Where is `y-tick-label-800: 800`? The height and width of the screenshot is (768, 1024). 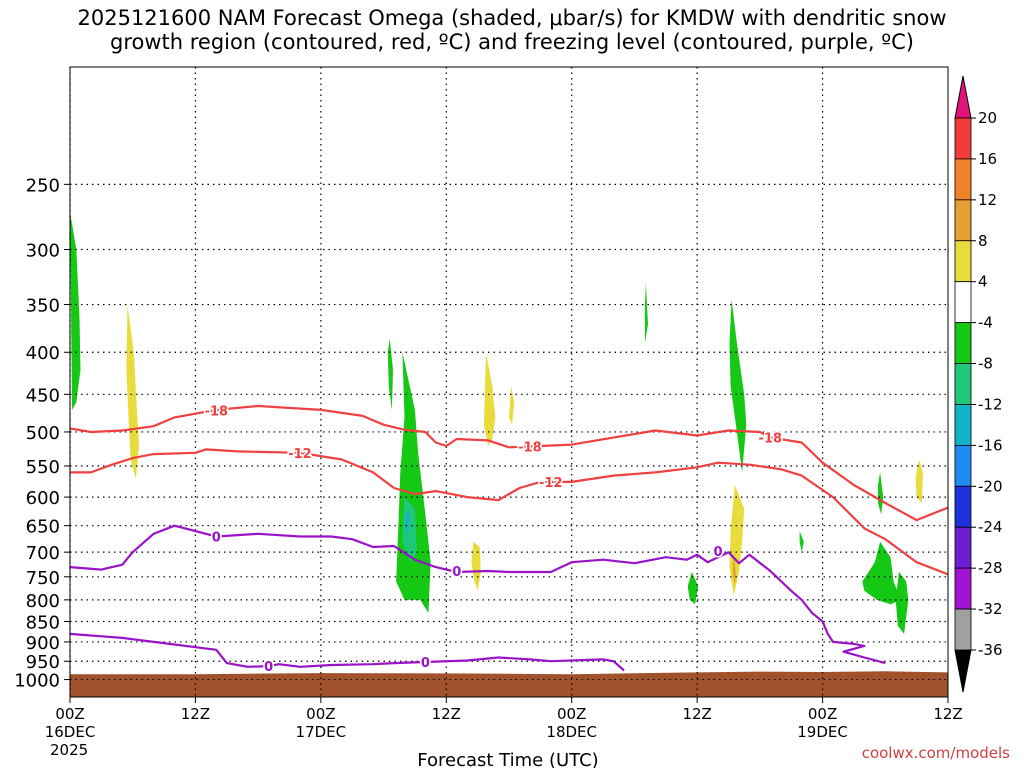
y-tick-label-800: 800 is located at coordinates (43, 601).